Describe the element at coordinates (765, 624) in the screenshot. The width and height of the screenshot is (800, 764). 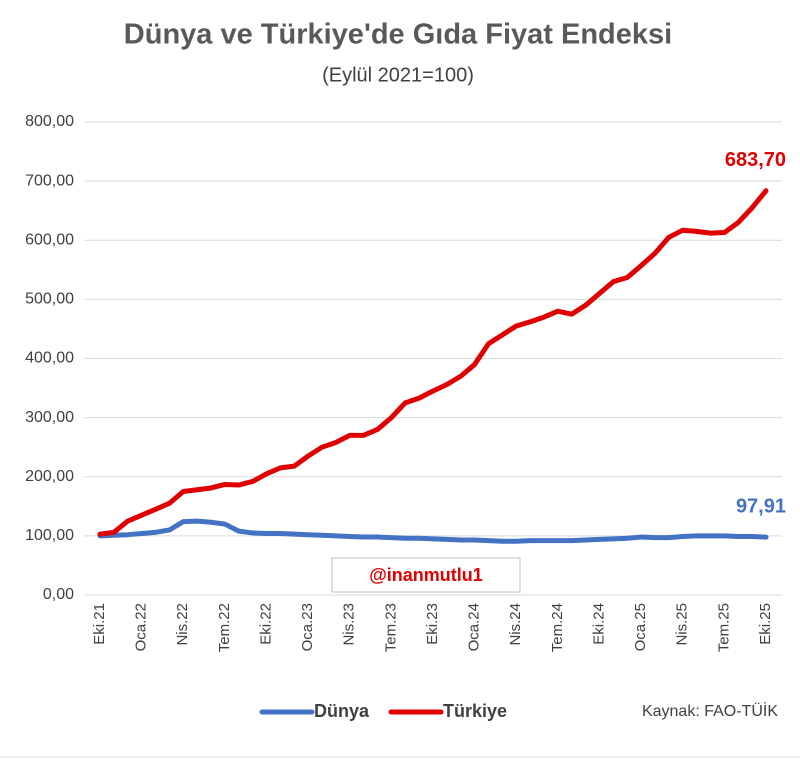
I see `x-tick-label: Eki.25` at that location.